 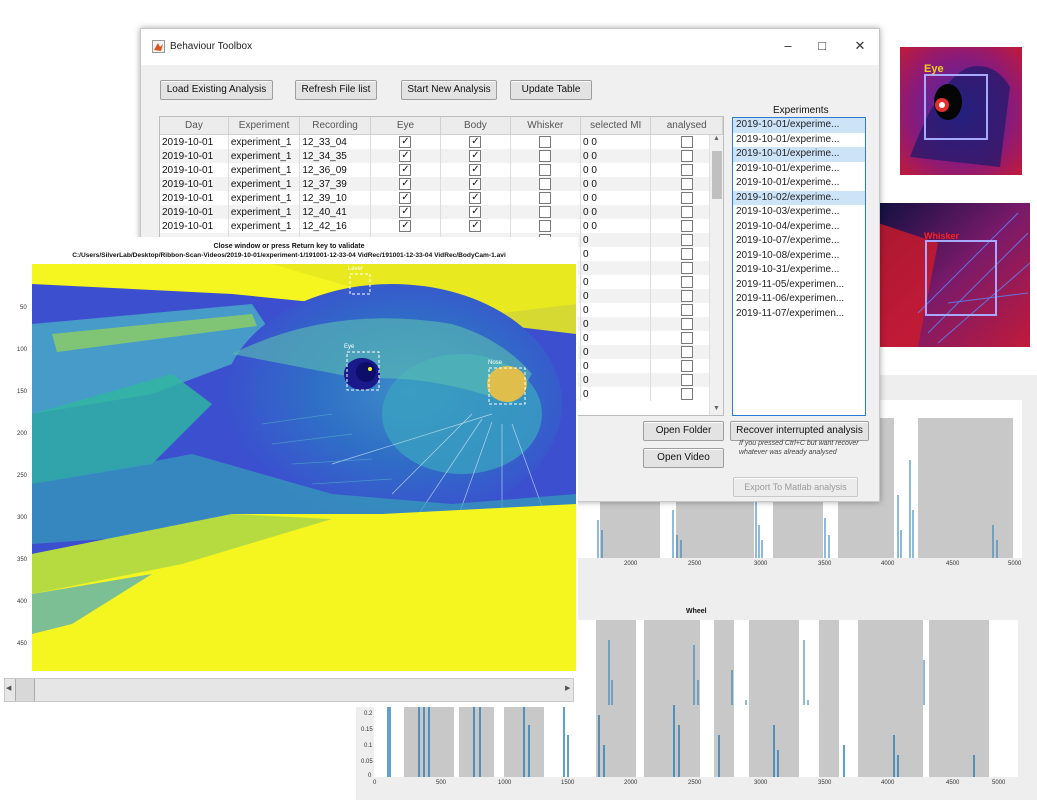 What do you see at coordinates (25, 690) in the screenshot?
I see `slider-thumb` at bounding box center [25, 690].